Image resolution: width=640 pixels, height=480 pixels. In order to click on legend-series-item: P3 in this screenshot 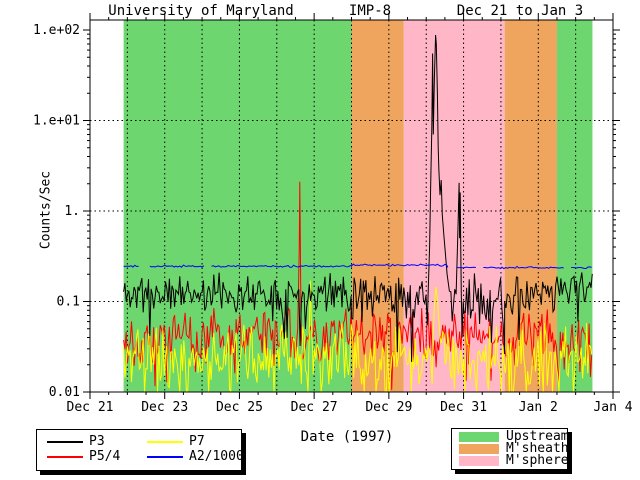, I will do `click(97, 441)`.